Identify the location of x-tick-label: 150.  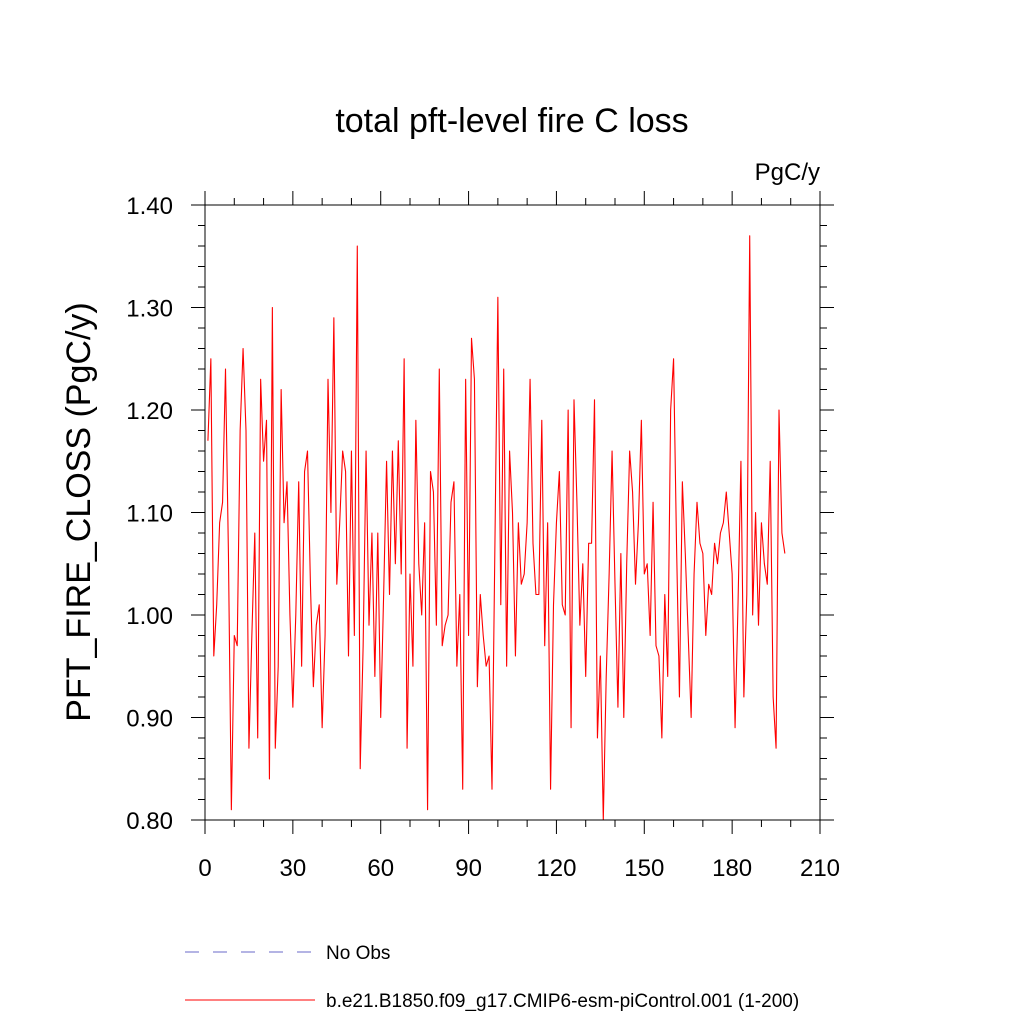
(644, 868).